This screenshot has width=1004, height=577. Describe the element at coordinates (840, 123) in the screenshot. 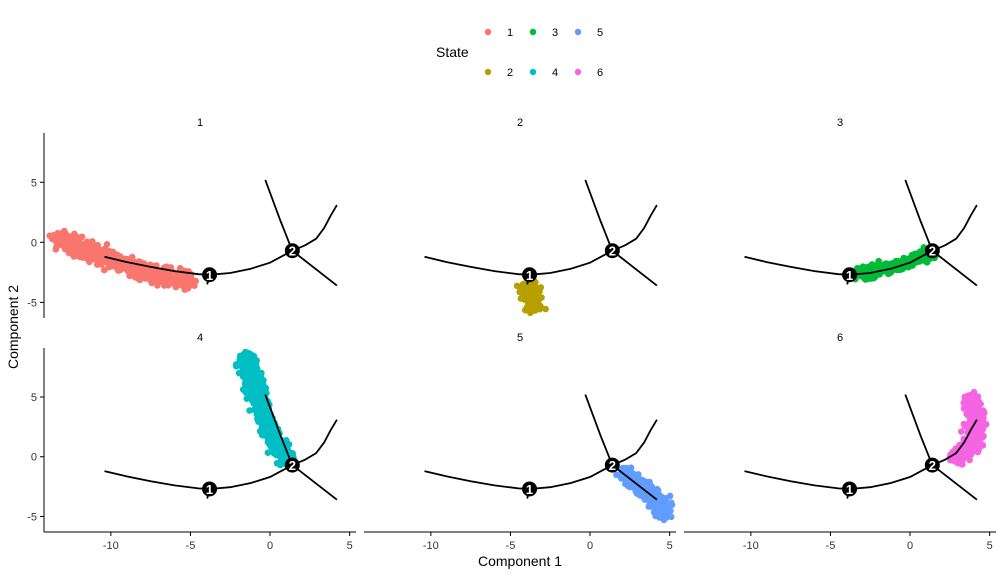

I see `panel-strip-3: 3` at that location.